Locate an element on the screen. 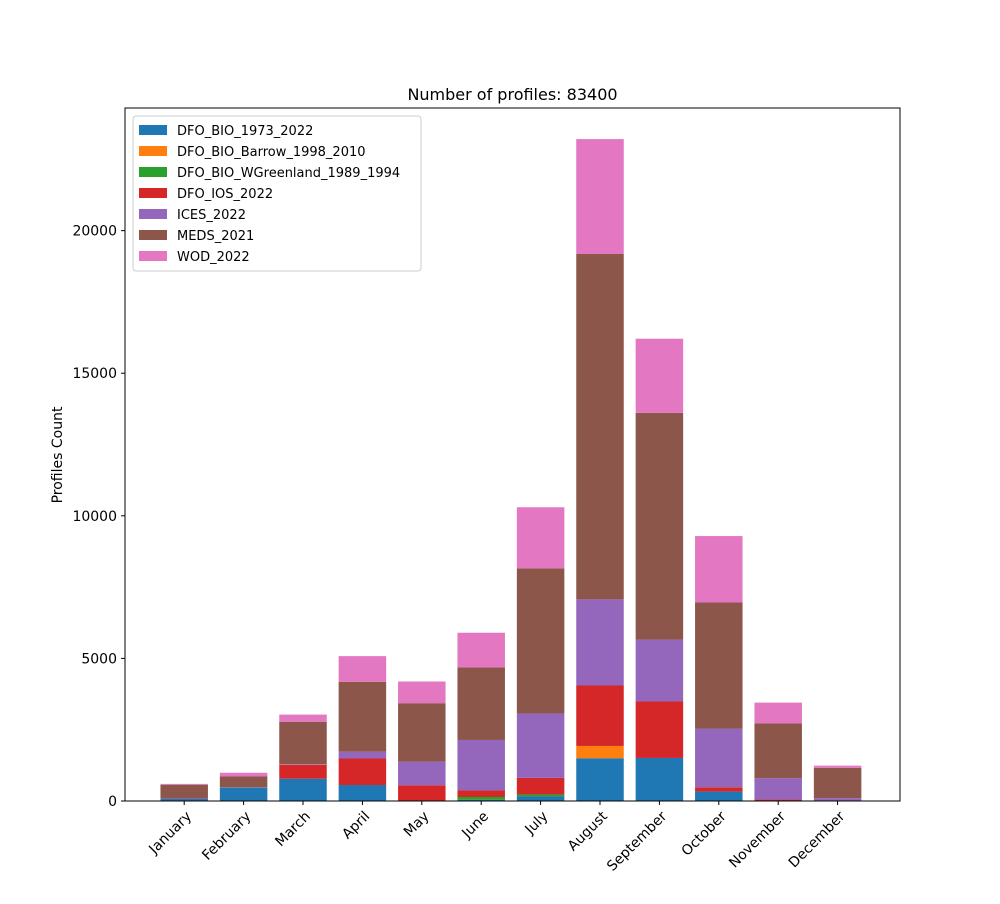 The image size is (1000, 904). x-tick-label: February is located at coordinates (226, 836).